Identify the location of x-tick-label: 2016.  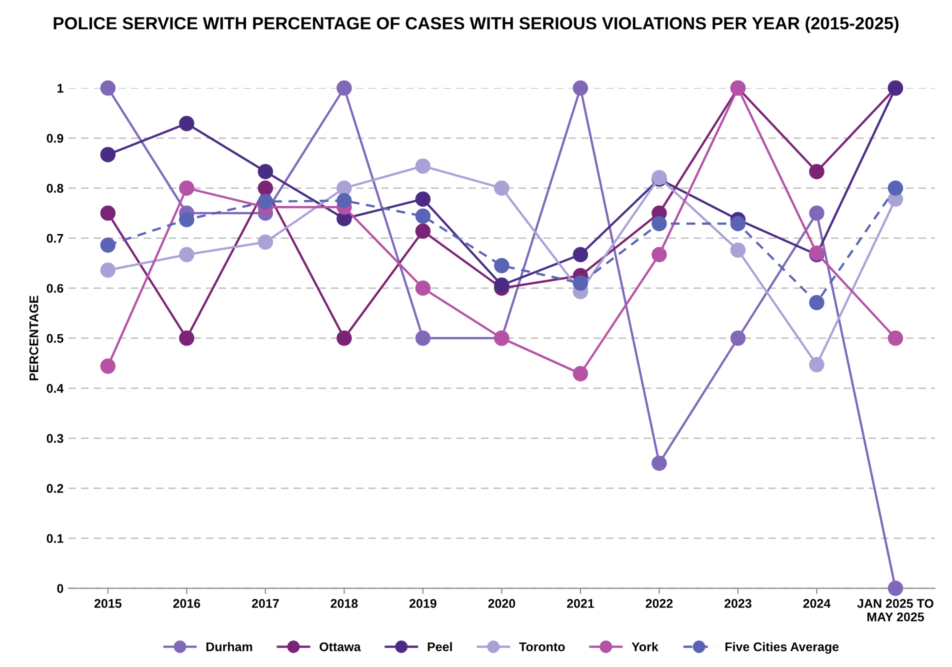
(186, 603).